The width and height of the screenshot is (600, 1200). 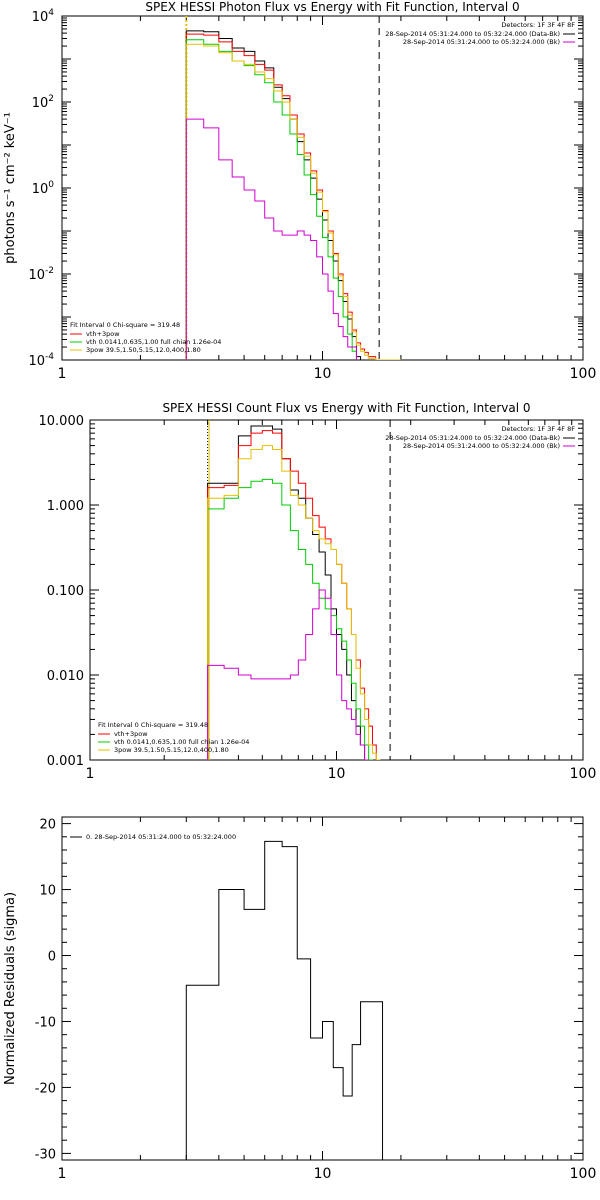 I want to click on y-tick-label: 10⁰, so click(x=43, y=188).